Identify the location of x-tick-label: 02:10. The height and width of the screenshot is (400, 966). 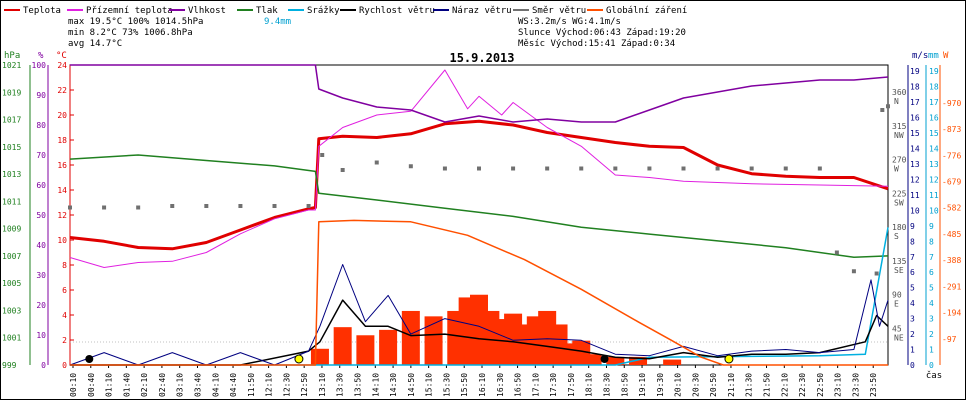
(144, 385).